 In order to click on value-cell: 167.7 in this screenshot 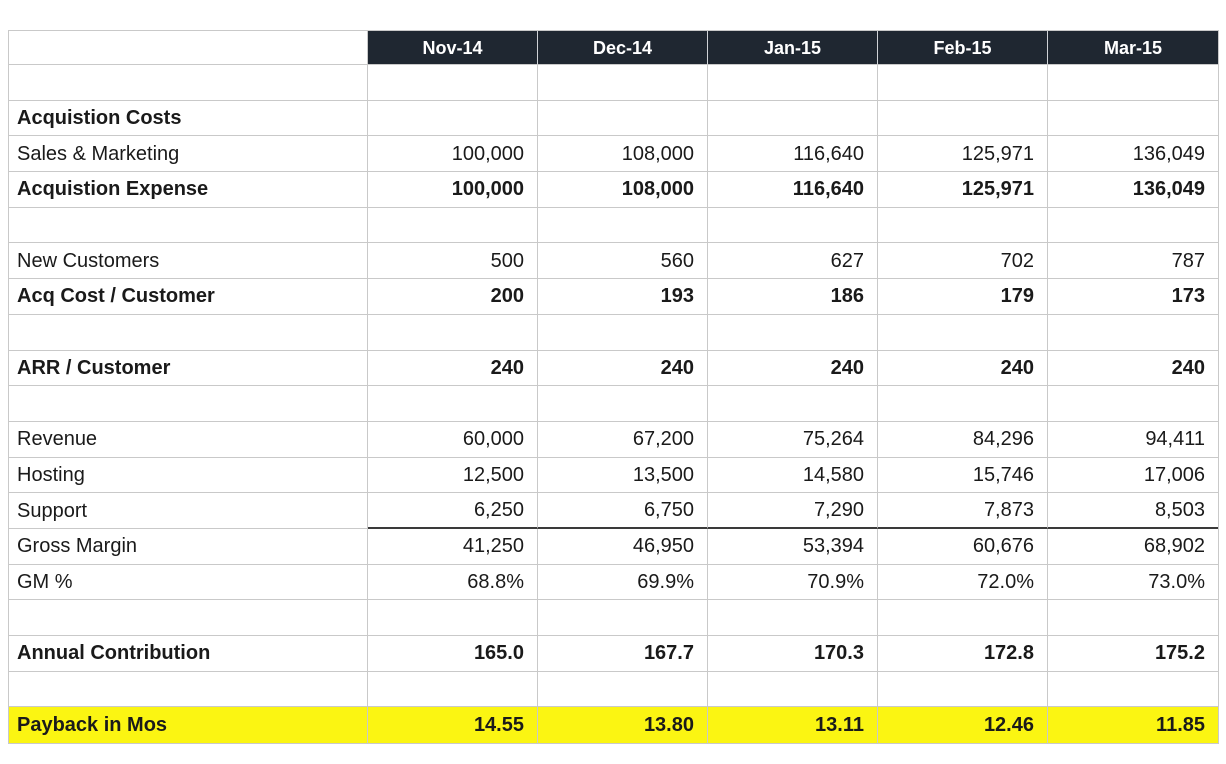, I will do `click(623, 654)`.